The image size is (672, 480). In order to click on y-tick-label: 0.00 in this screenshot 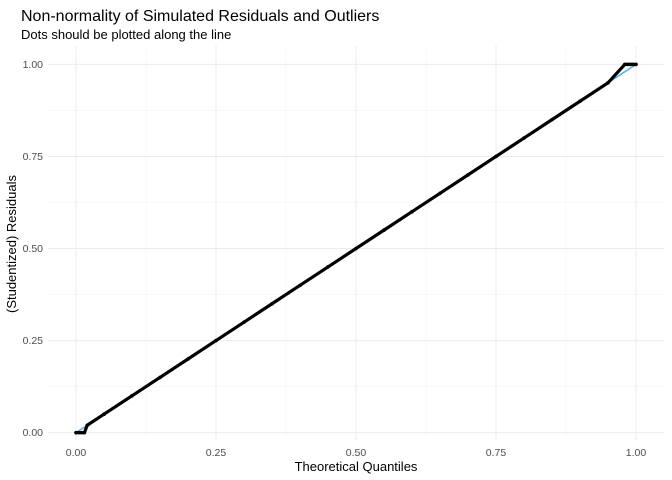, I will do `click(33, 433)`.